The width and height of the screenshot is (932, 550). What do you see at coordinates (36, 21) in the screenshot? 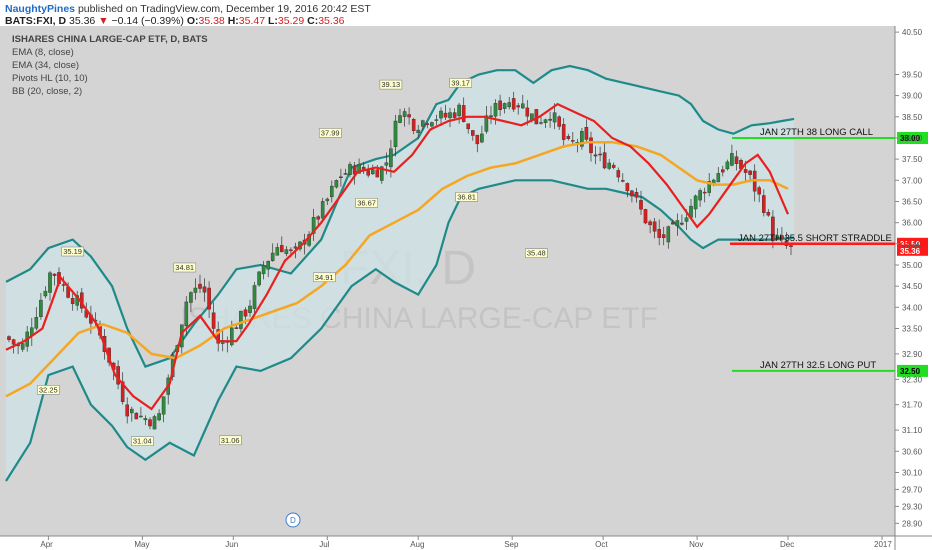
I see `symbol-label: BATS:FXI, D` at bounding box center [36, 21].